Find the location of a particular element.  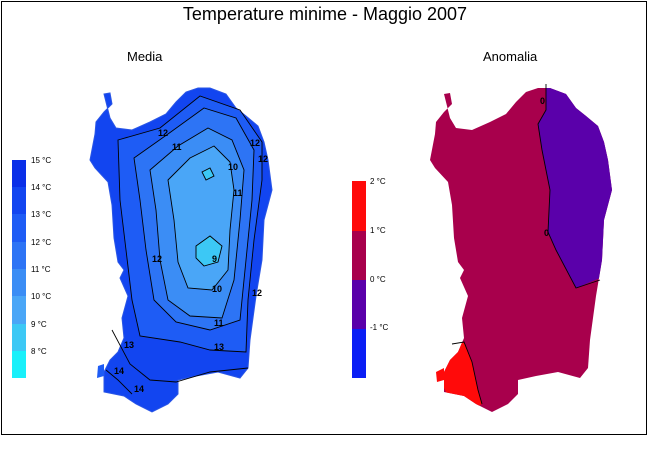

media-legend-label: 13 °C is located at coordinates (41, 214).